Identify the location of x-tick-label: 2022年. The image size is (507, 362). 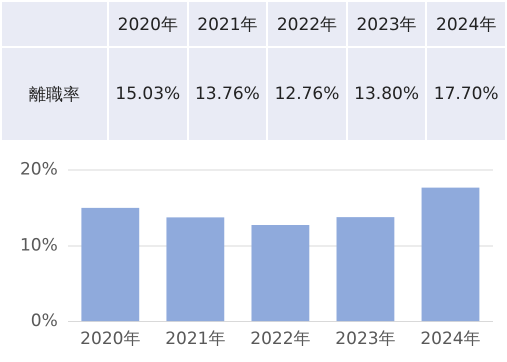
(280, 339).